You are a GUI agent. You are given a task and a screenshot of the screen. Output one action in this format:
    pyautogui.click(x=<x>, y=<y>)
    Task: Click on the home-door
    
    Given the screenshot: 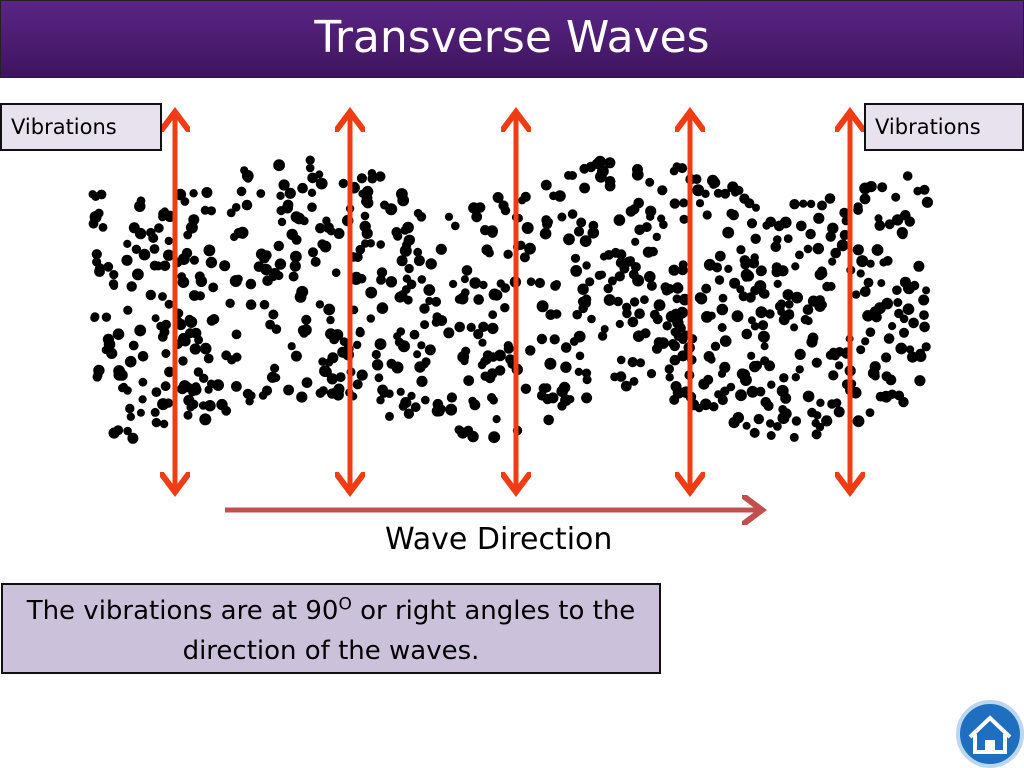 What is the action you would take?
    pyautogui.click(x=990, y=746)
    